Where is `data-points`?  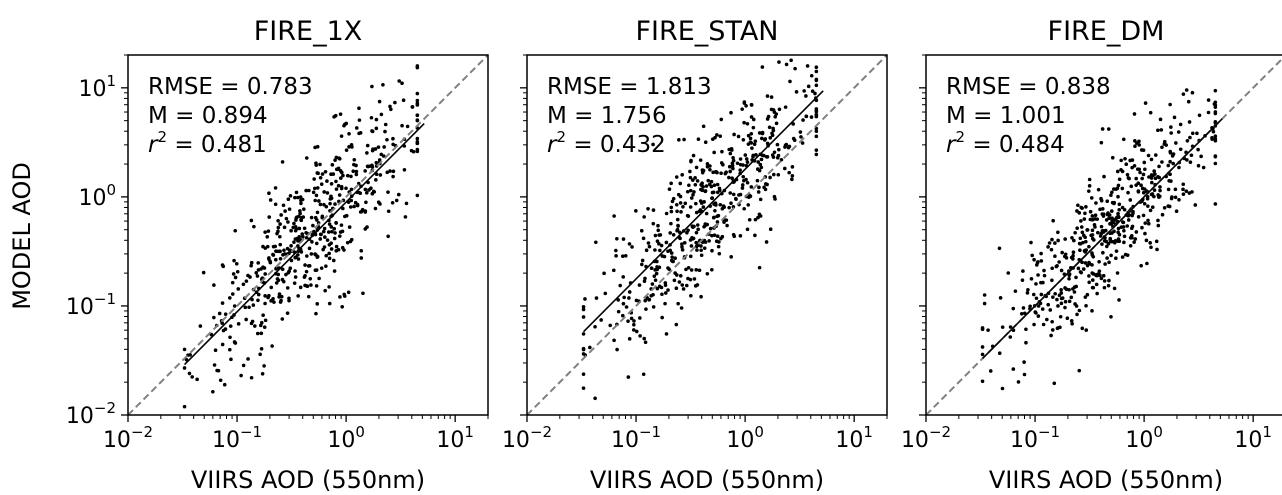
data-points is located at coordinates (700, 229).